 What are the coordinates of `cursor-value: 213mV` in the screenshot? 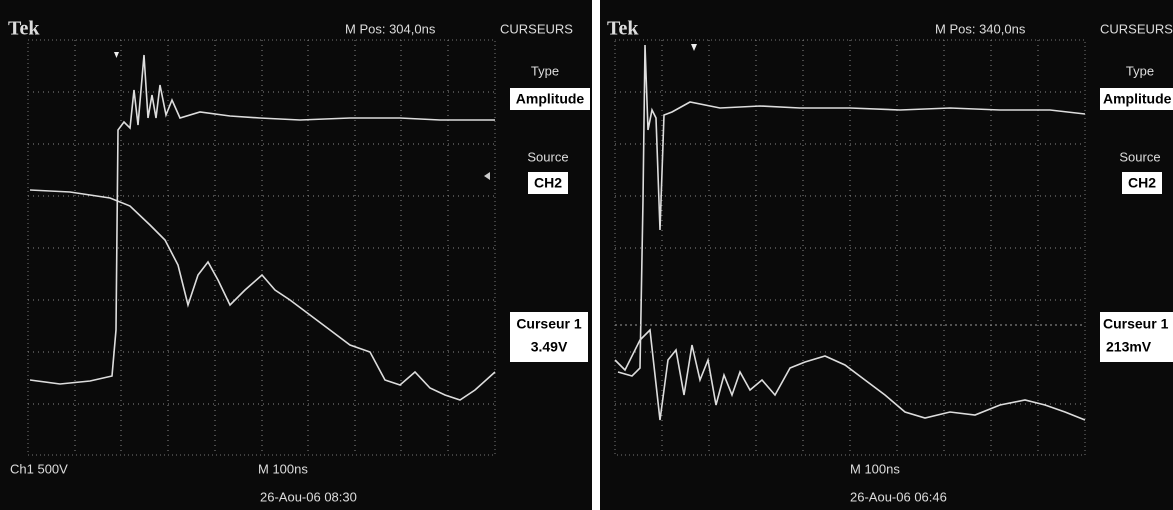 It's located at (1129, 347).